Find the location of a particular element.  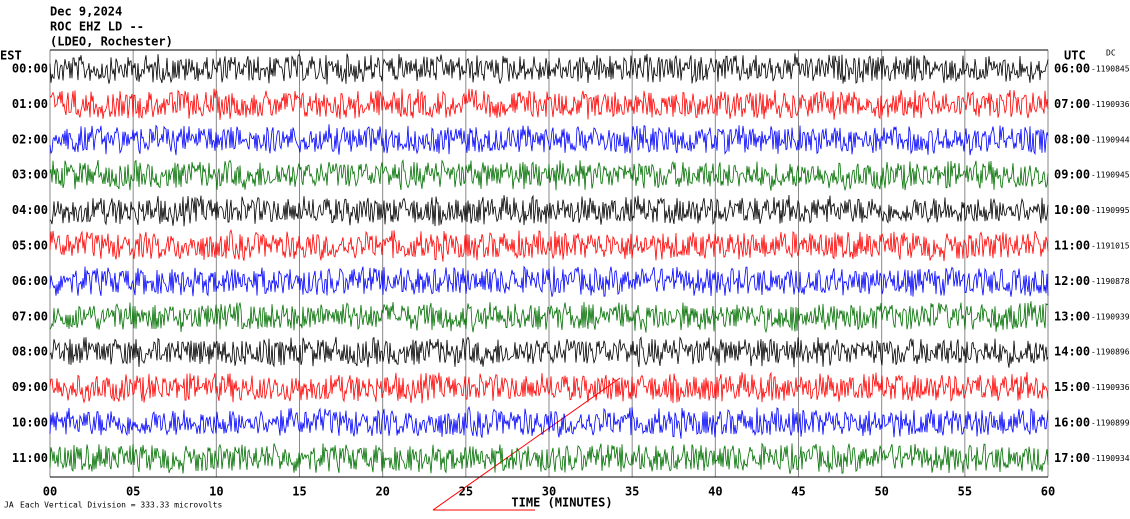

dc-label: -1190896 is located at coordinates (1110, 352).